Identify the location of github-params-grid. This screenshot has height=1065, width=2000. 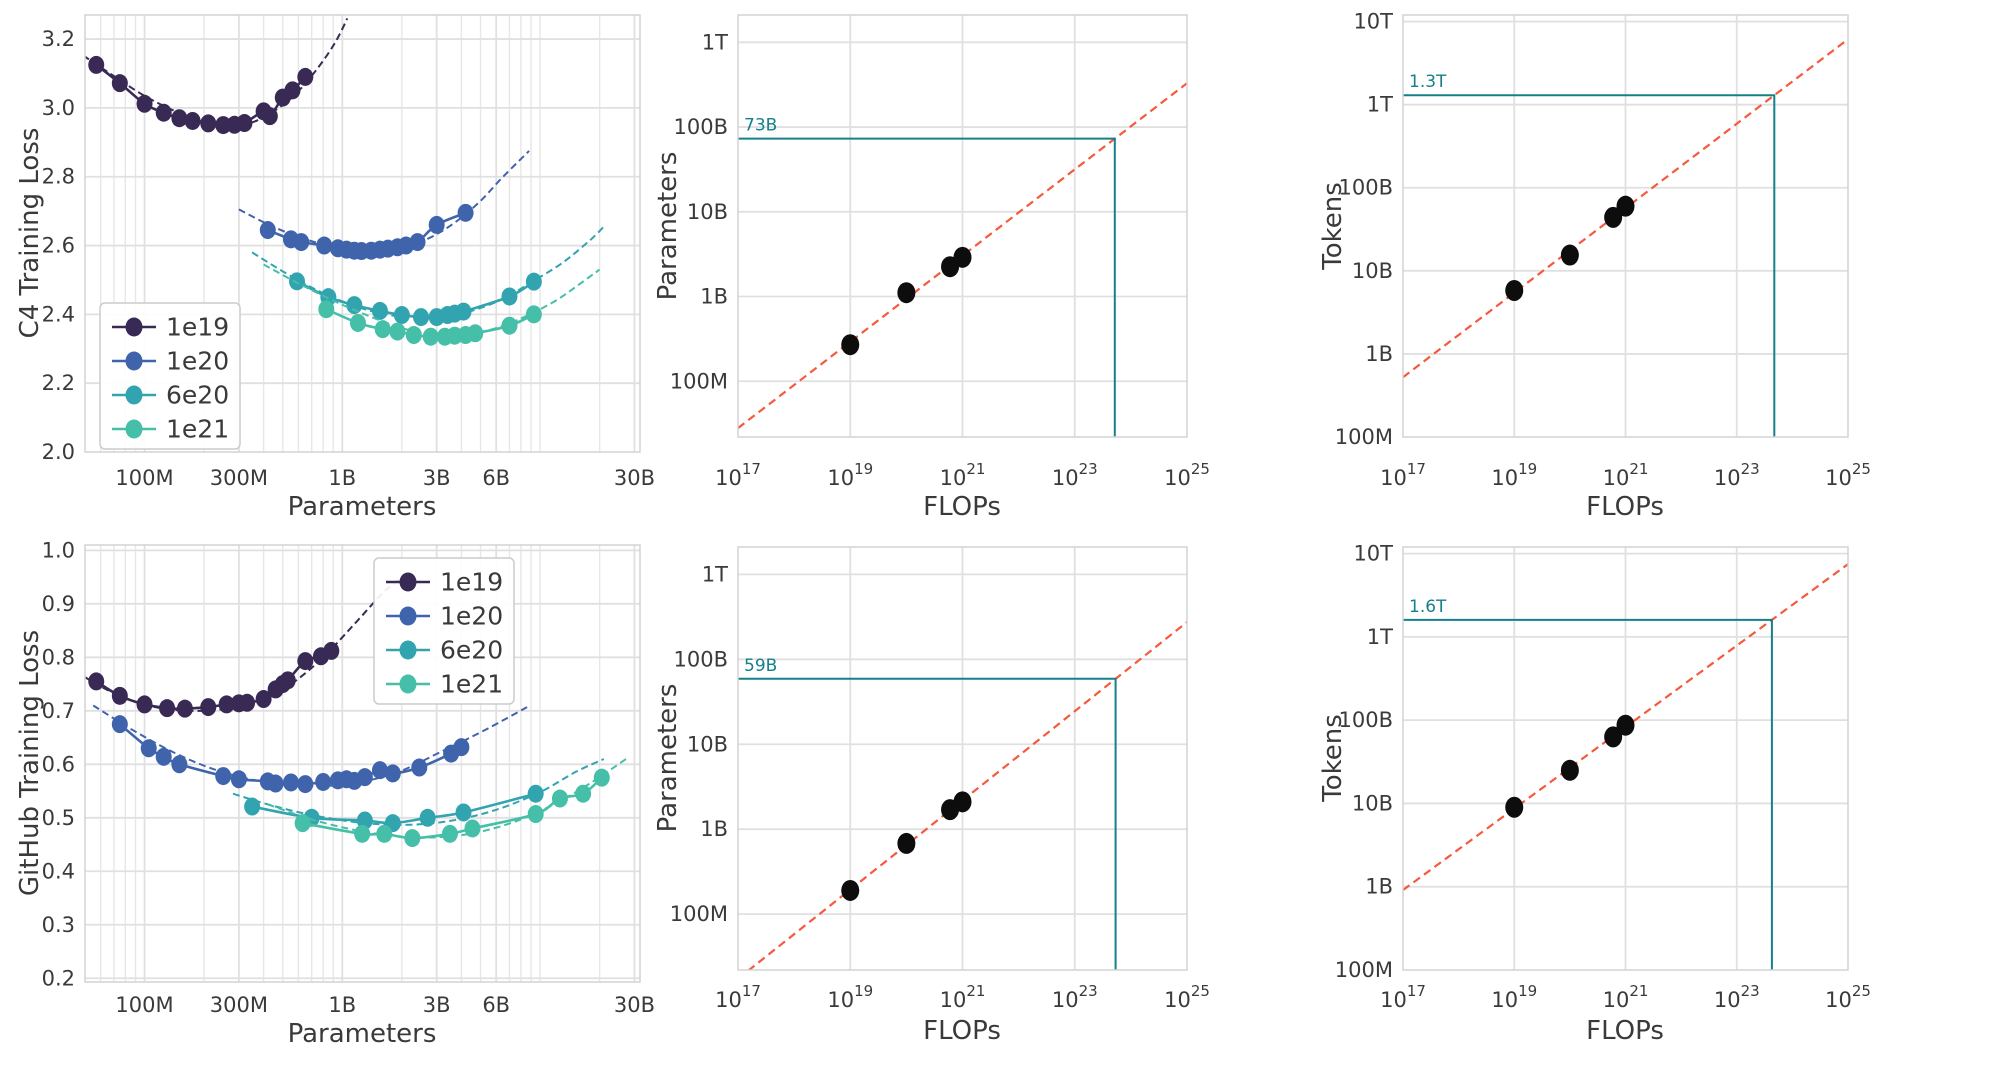
(962, 758).